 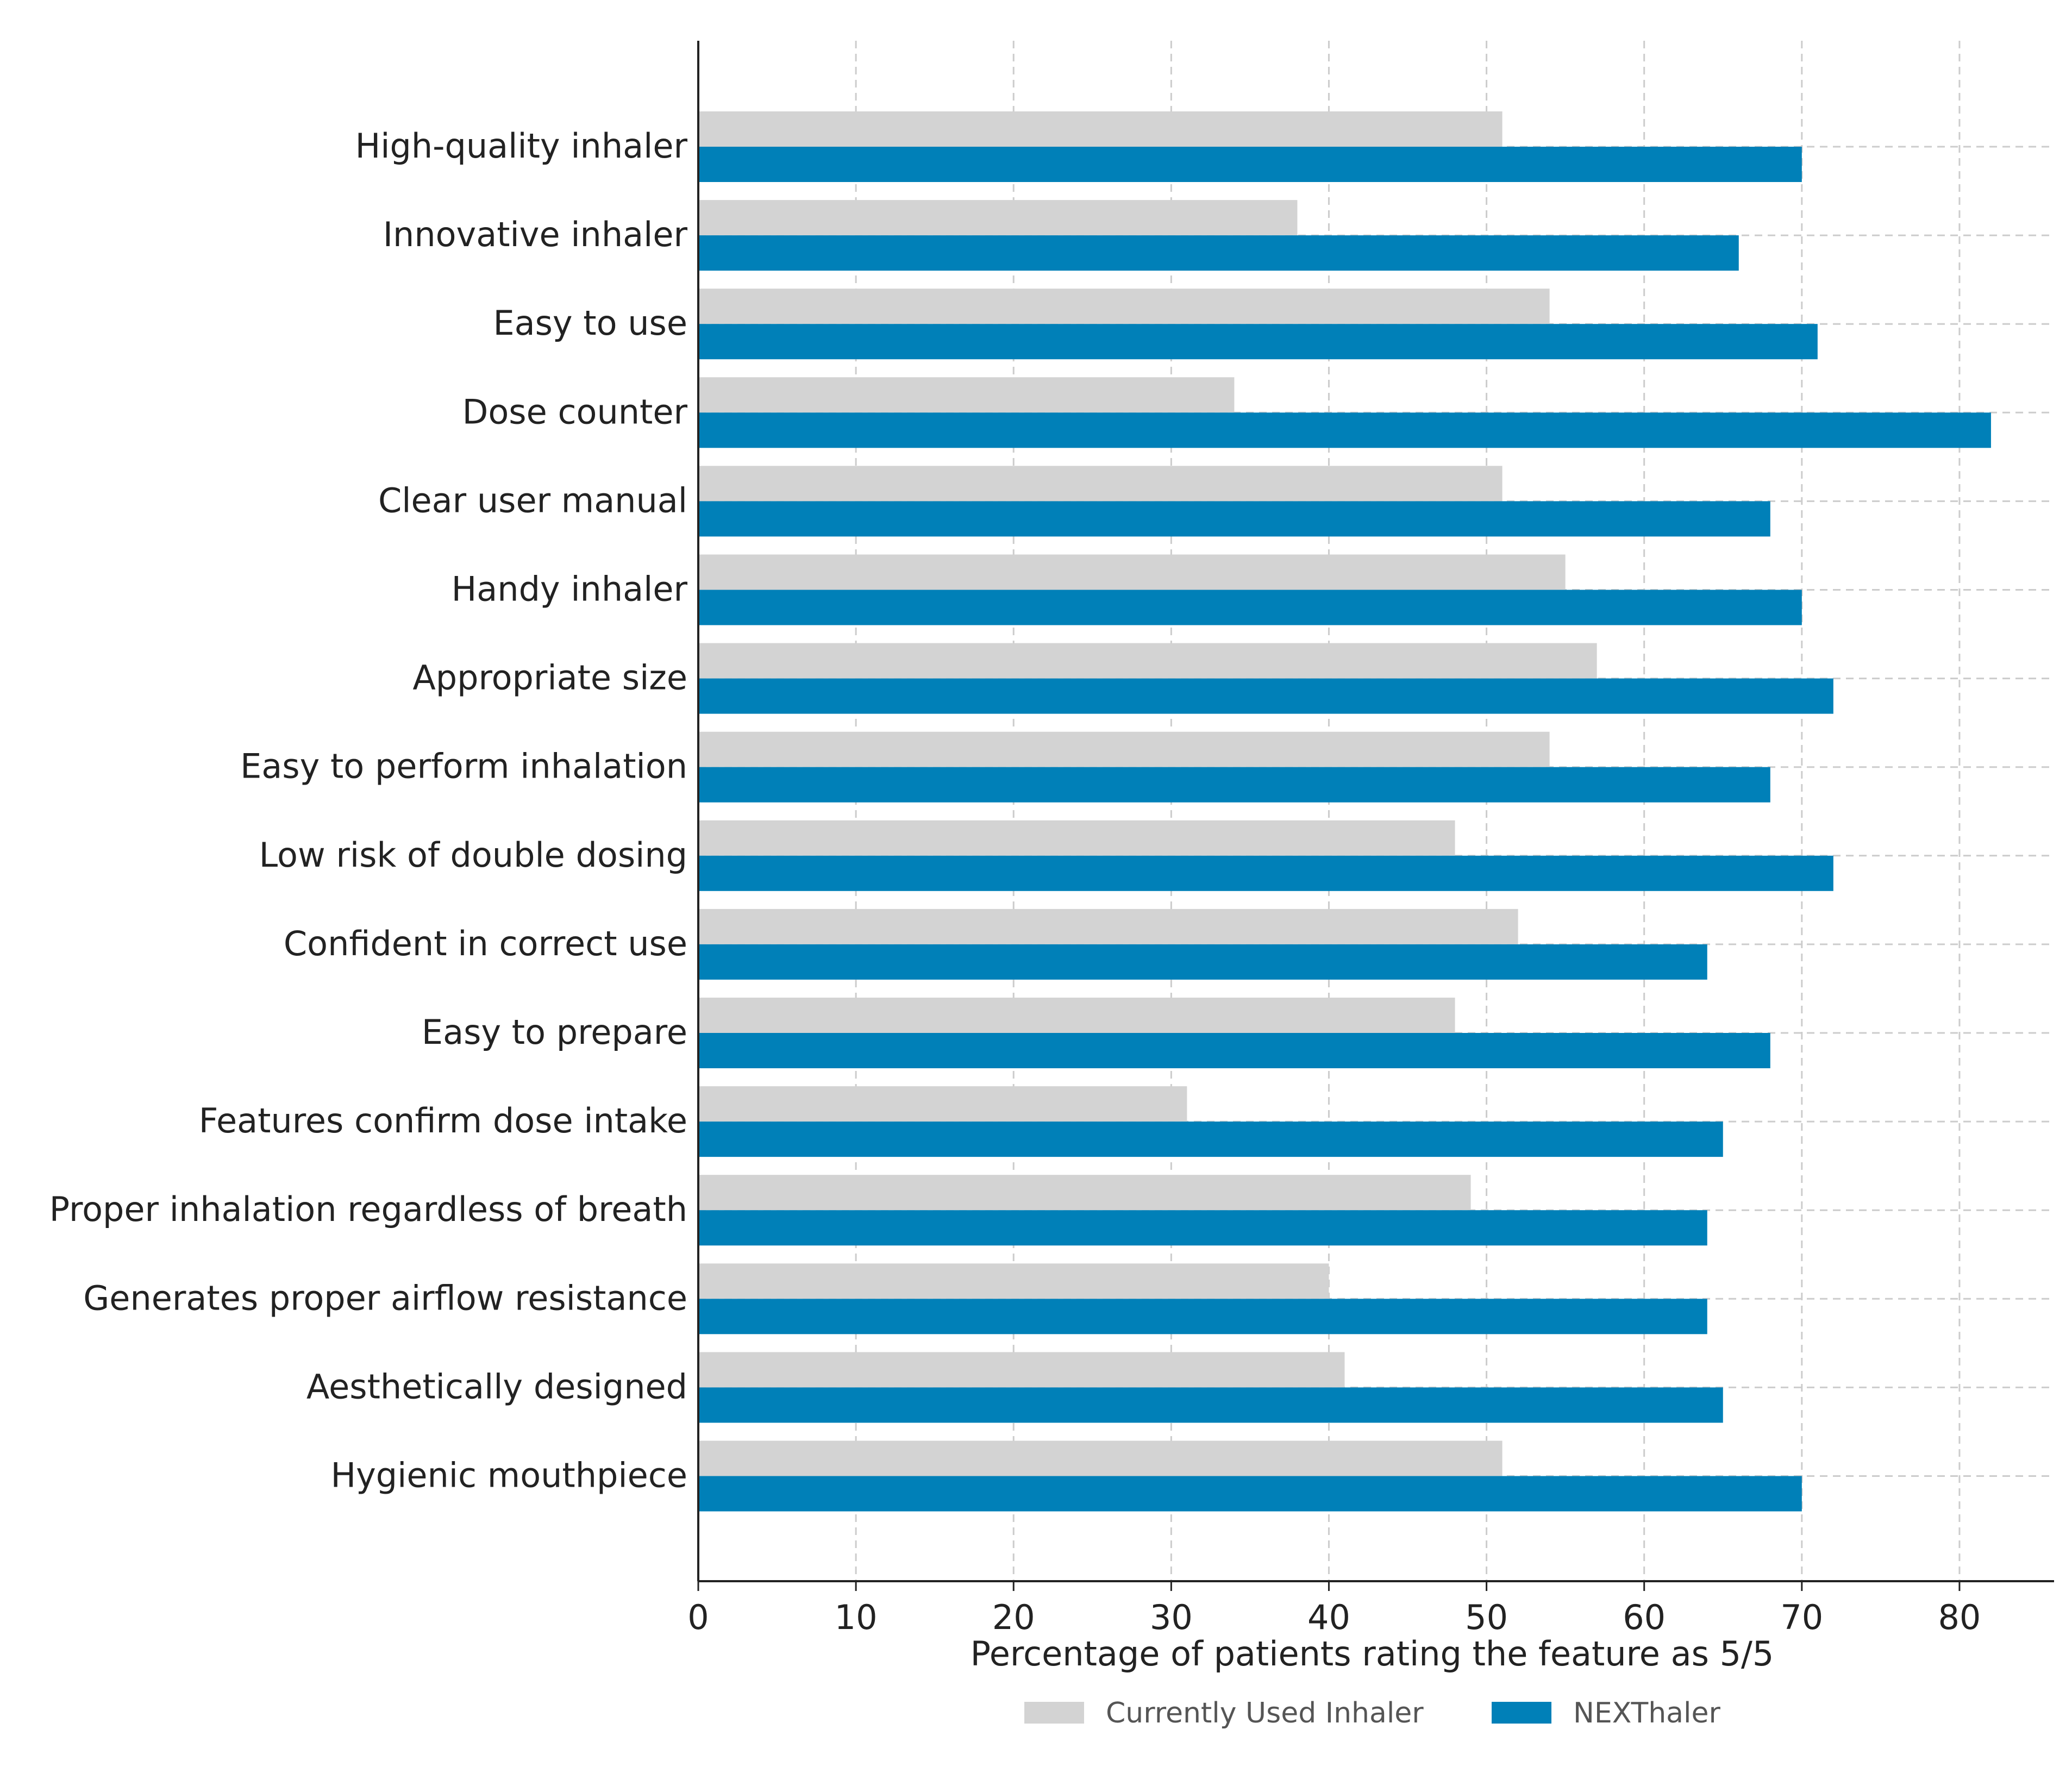 I want to click on category-label: Aesthetically designed, so click(x=497, y=1387).